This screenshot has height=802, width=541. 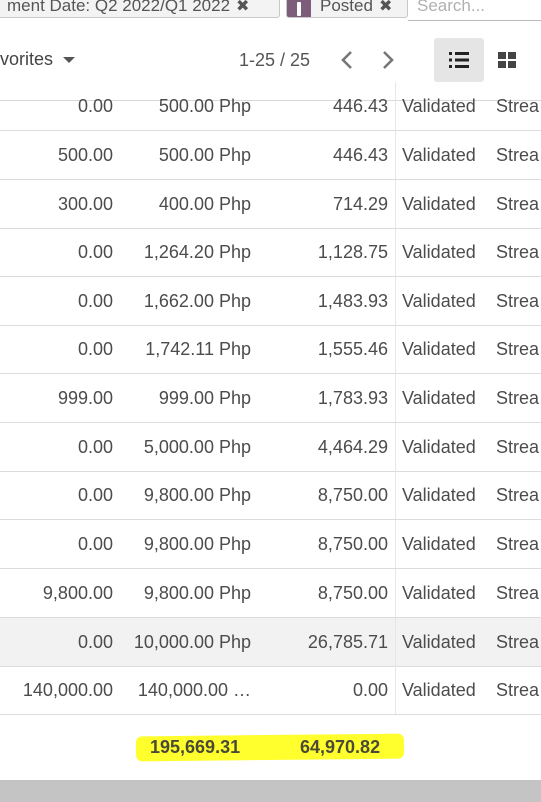 What do you see at coordinates (77, 592) in the screenshot?
I see `cell-amount: 9,800.00` at bounding box center [77, 592].